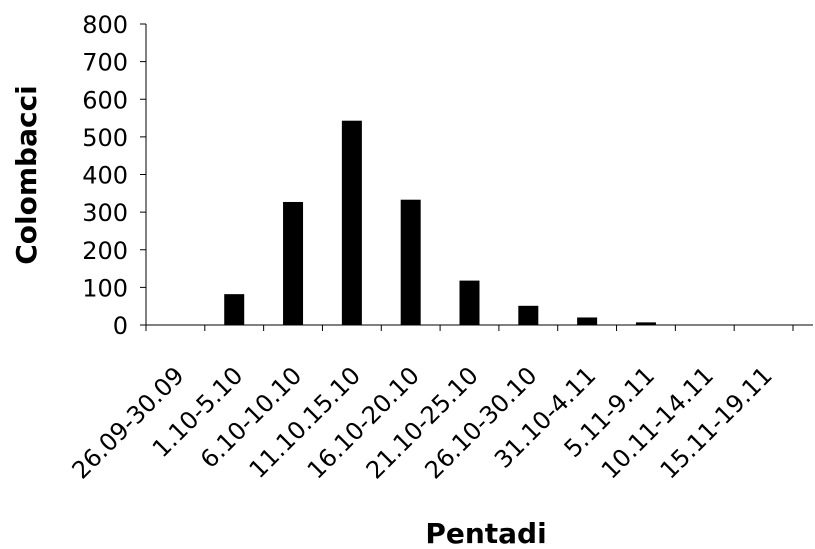  What do you see at coordinates (26, 175) in the screenshot?
I see `y-axis-title: Colombacci` at bounding box center [26, 175].